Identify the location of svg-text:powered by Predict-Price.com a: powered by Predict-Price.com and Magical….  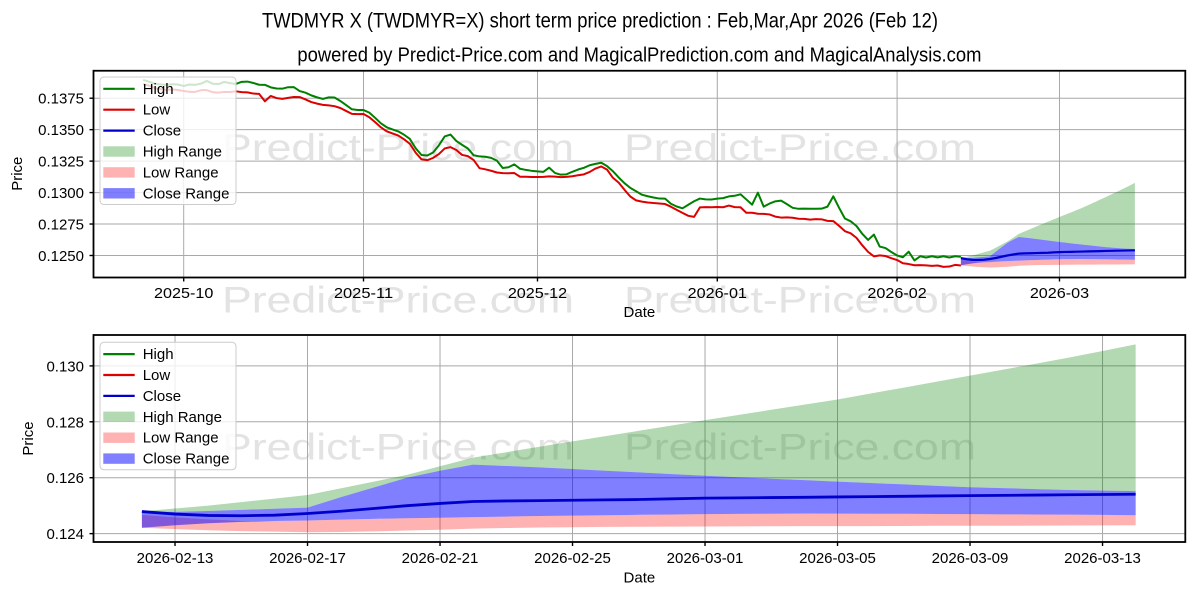
(639, 56).